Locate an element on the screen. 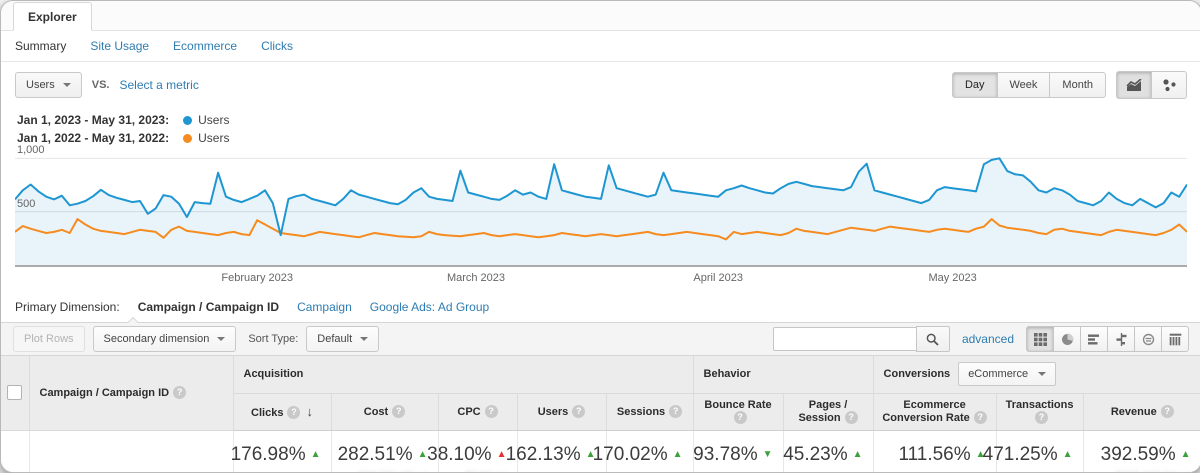 The height and width of the screenshot is (473, 1200). sort-desc-icon: ↓ is located at coordinates (309, 411).